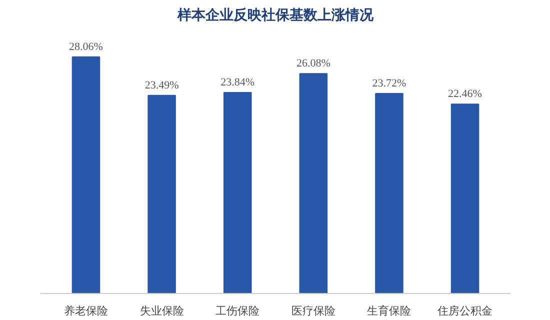 Image resolution: width=550 pixels, height=320 pixels. I want to click on x-tick-label: 生育保险, so click(389, 311).